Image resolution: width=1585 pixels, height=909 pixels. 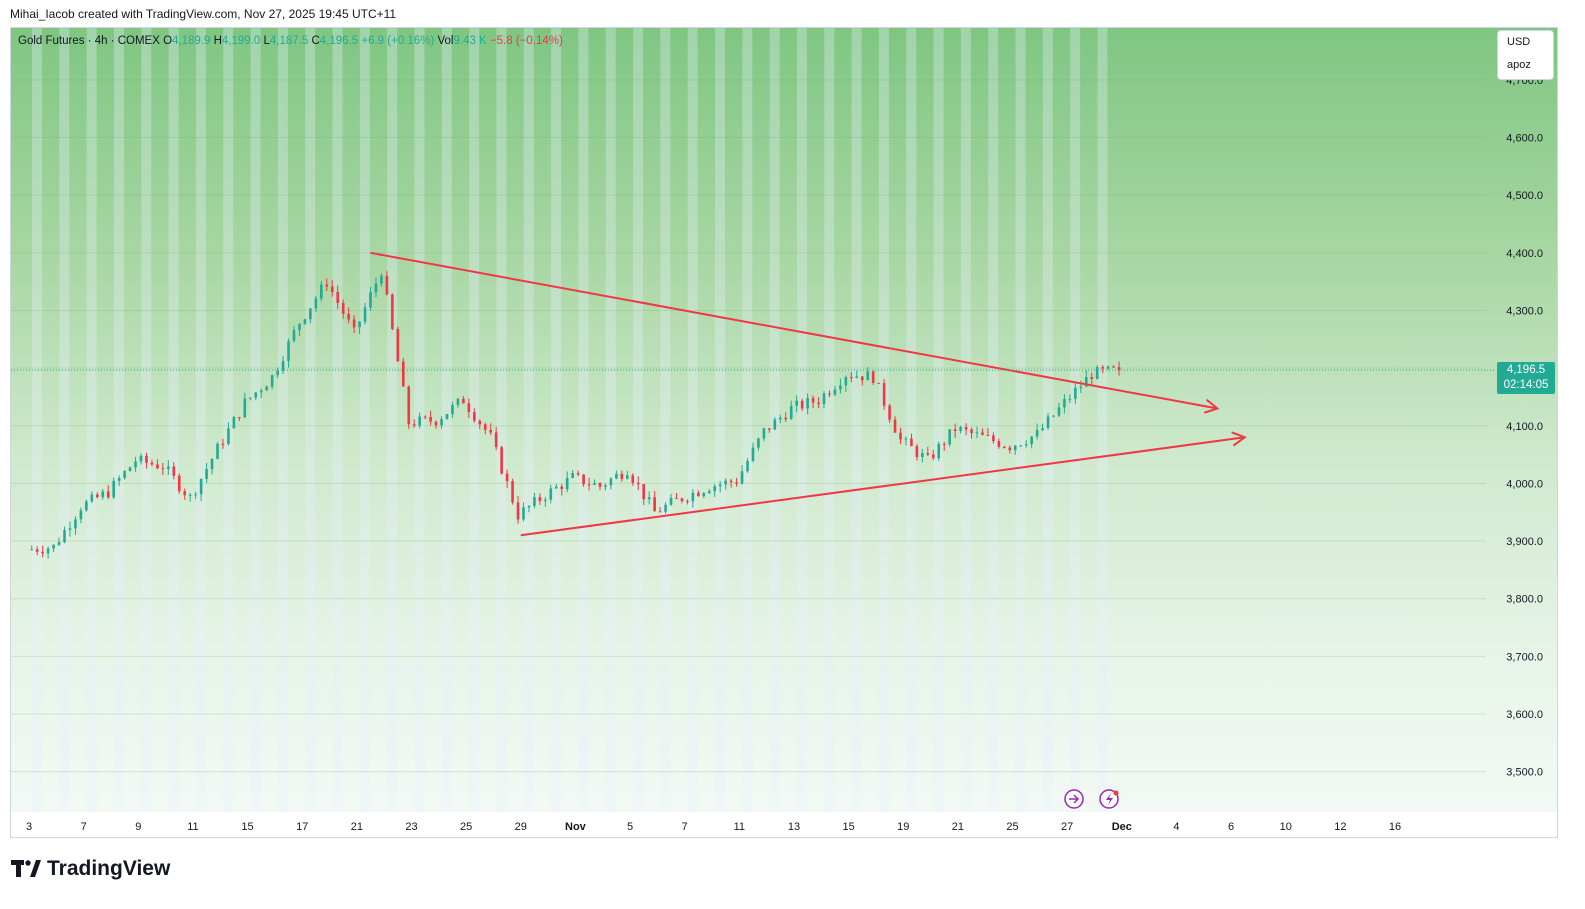 What do you see at coordinates (1074, 799) in the screenshot?
I see `arrow-right-icon` at bounding box center [1074, 799].